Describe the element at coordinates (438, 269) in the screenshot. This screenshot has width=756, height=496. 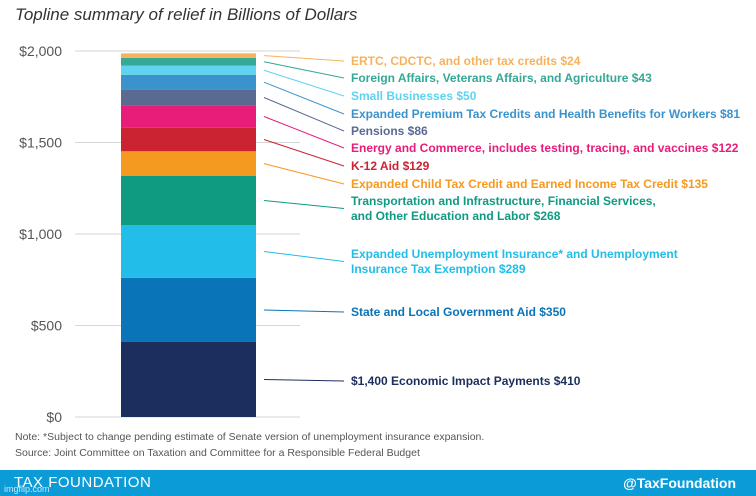
I see `series-label: Insurance Tax Exemption $289` at that location.